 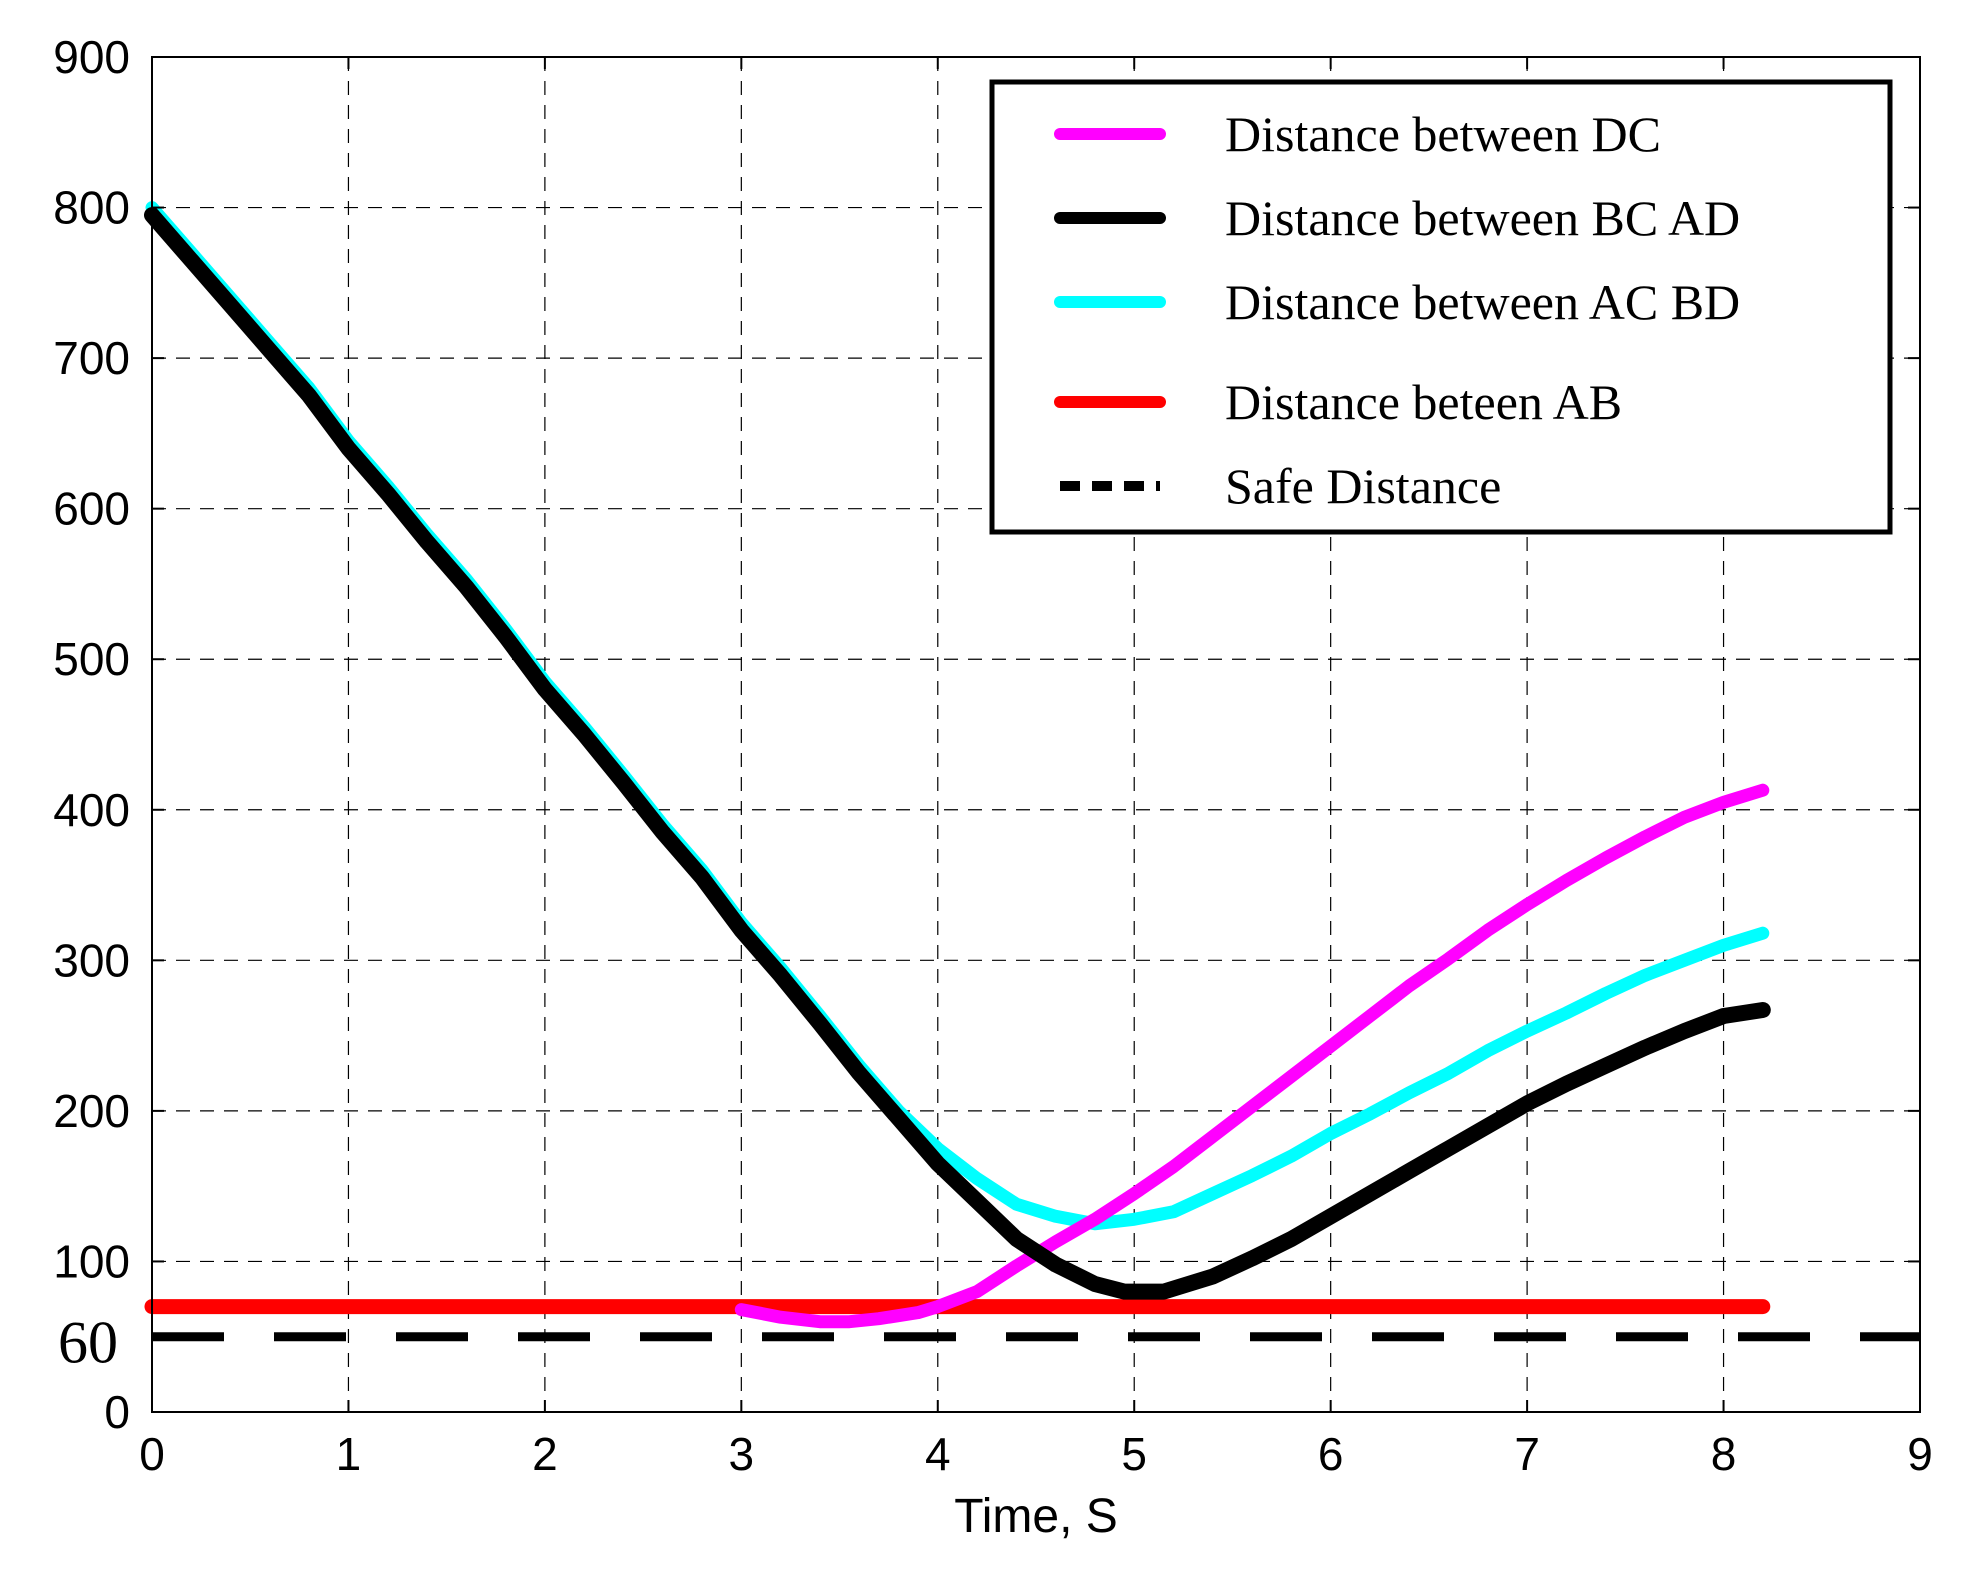 What do you see at coordinates (1527, 1454) in the screenshot?
I see `x-tick-label: 7` at bounding box center [1527, 1454].